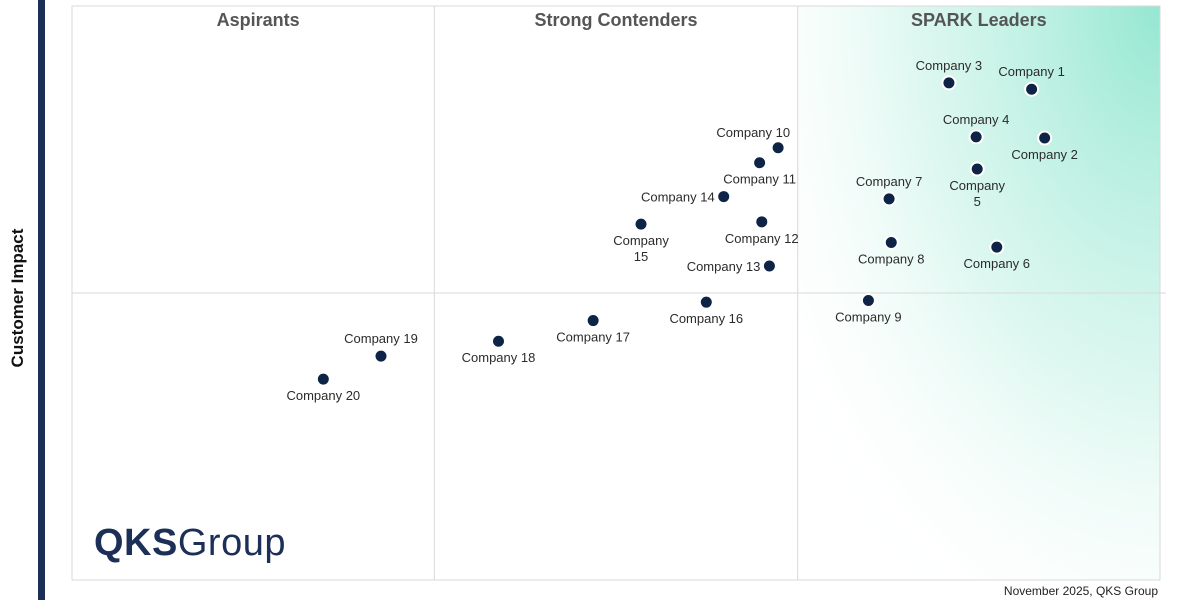 This screenshot has width=1200, height=600. Describe the element at coordinates (979, 20) in the screenshot. I see `quadrant-title-spark-leaders: SPARK Leaders` at that location.